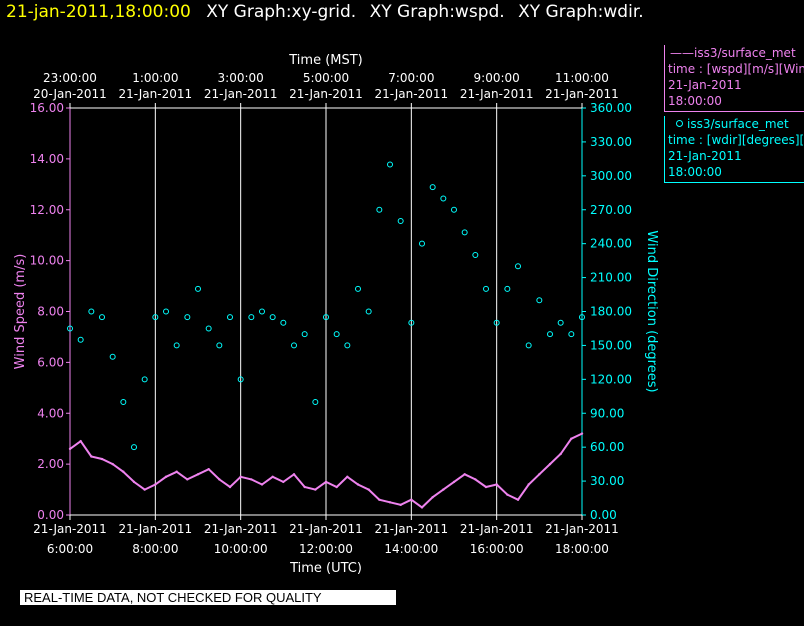 The image size is (804, 626). I want to click on legend-wdir-title: iss3/surface_met, so click(738, 124).